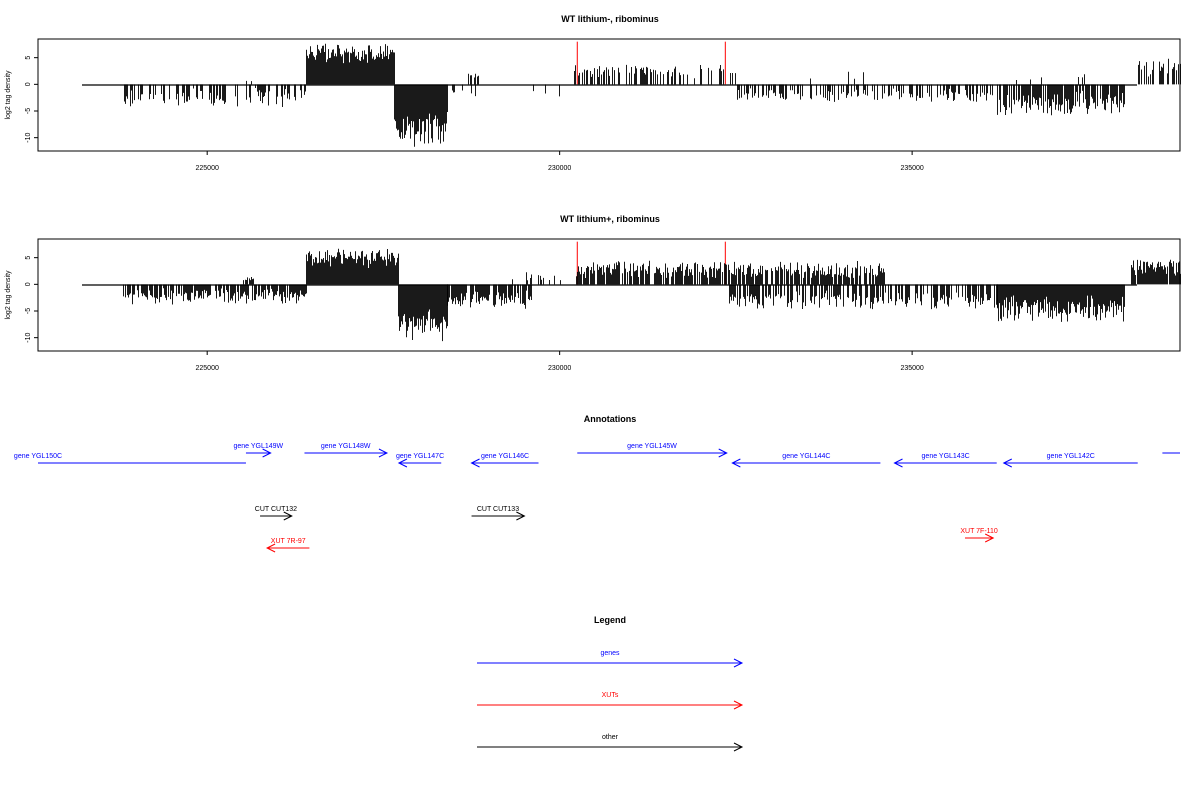 The height and width of the screenshot is (800, 1200). I want to click on panel-title: WT lithium-, ribominus, so click(610, 19).